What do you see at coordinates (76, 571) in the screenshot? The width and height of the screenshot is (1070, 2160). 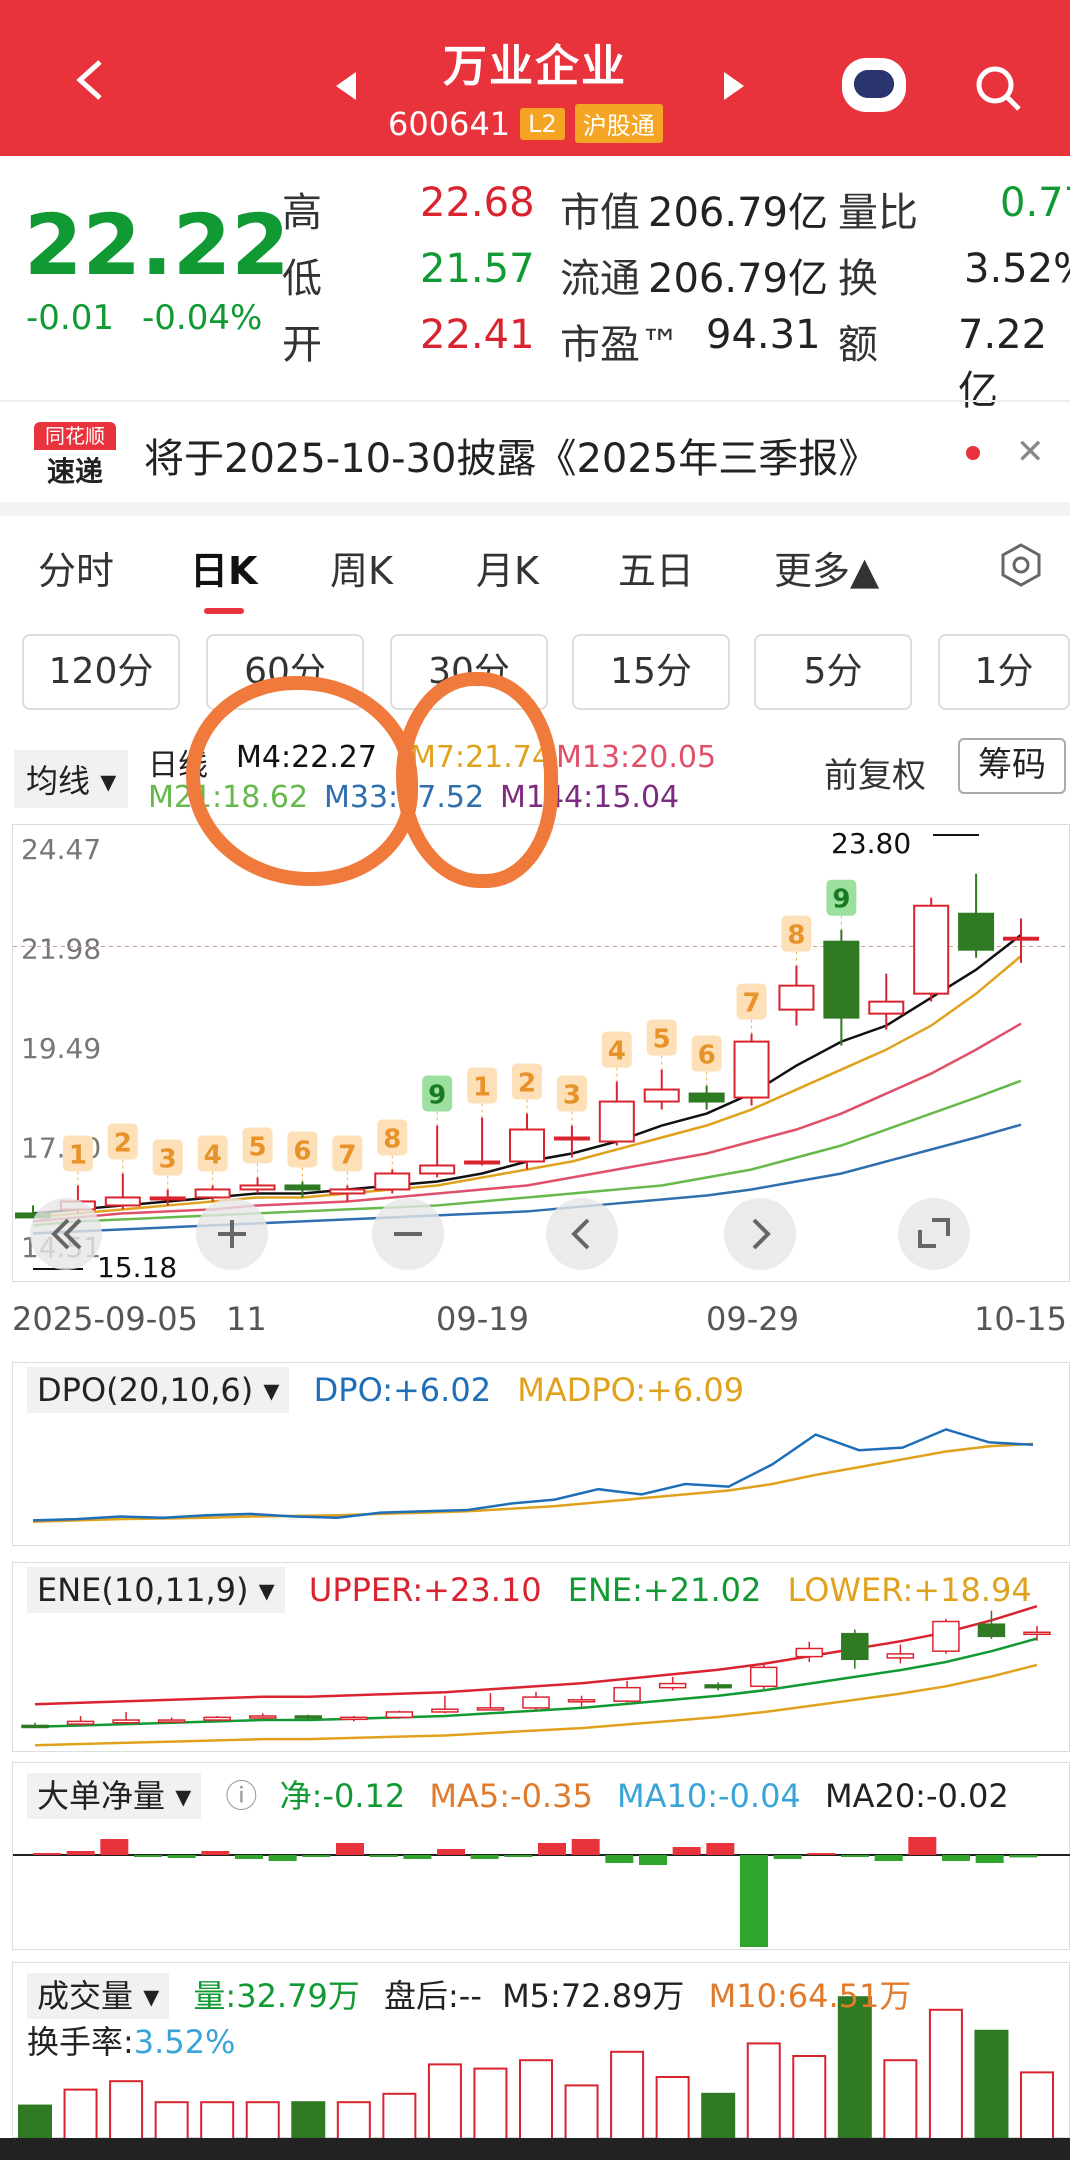 I see `tab-intraday: 分时` at bounding box center [76, 571].